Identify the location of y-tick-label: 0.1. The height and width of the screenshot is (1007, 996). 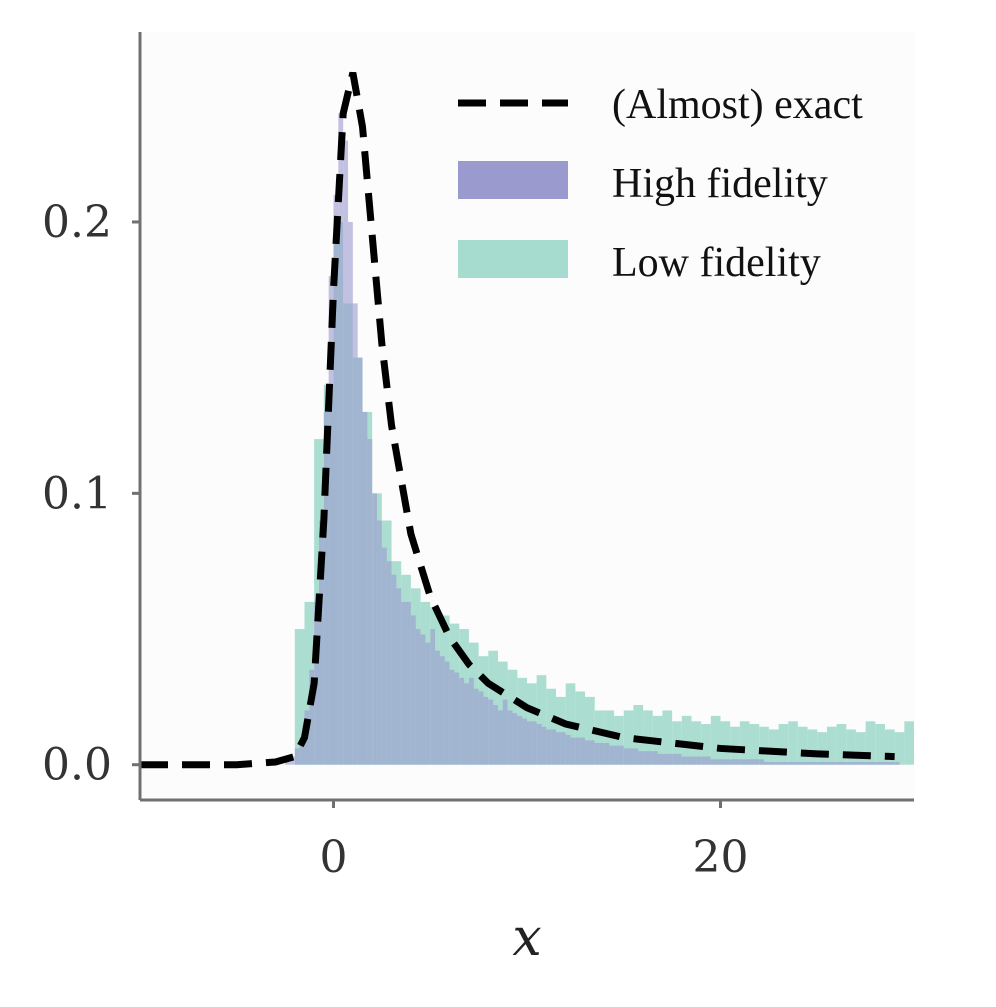
(77, 493).